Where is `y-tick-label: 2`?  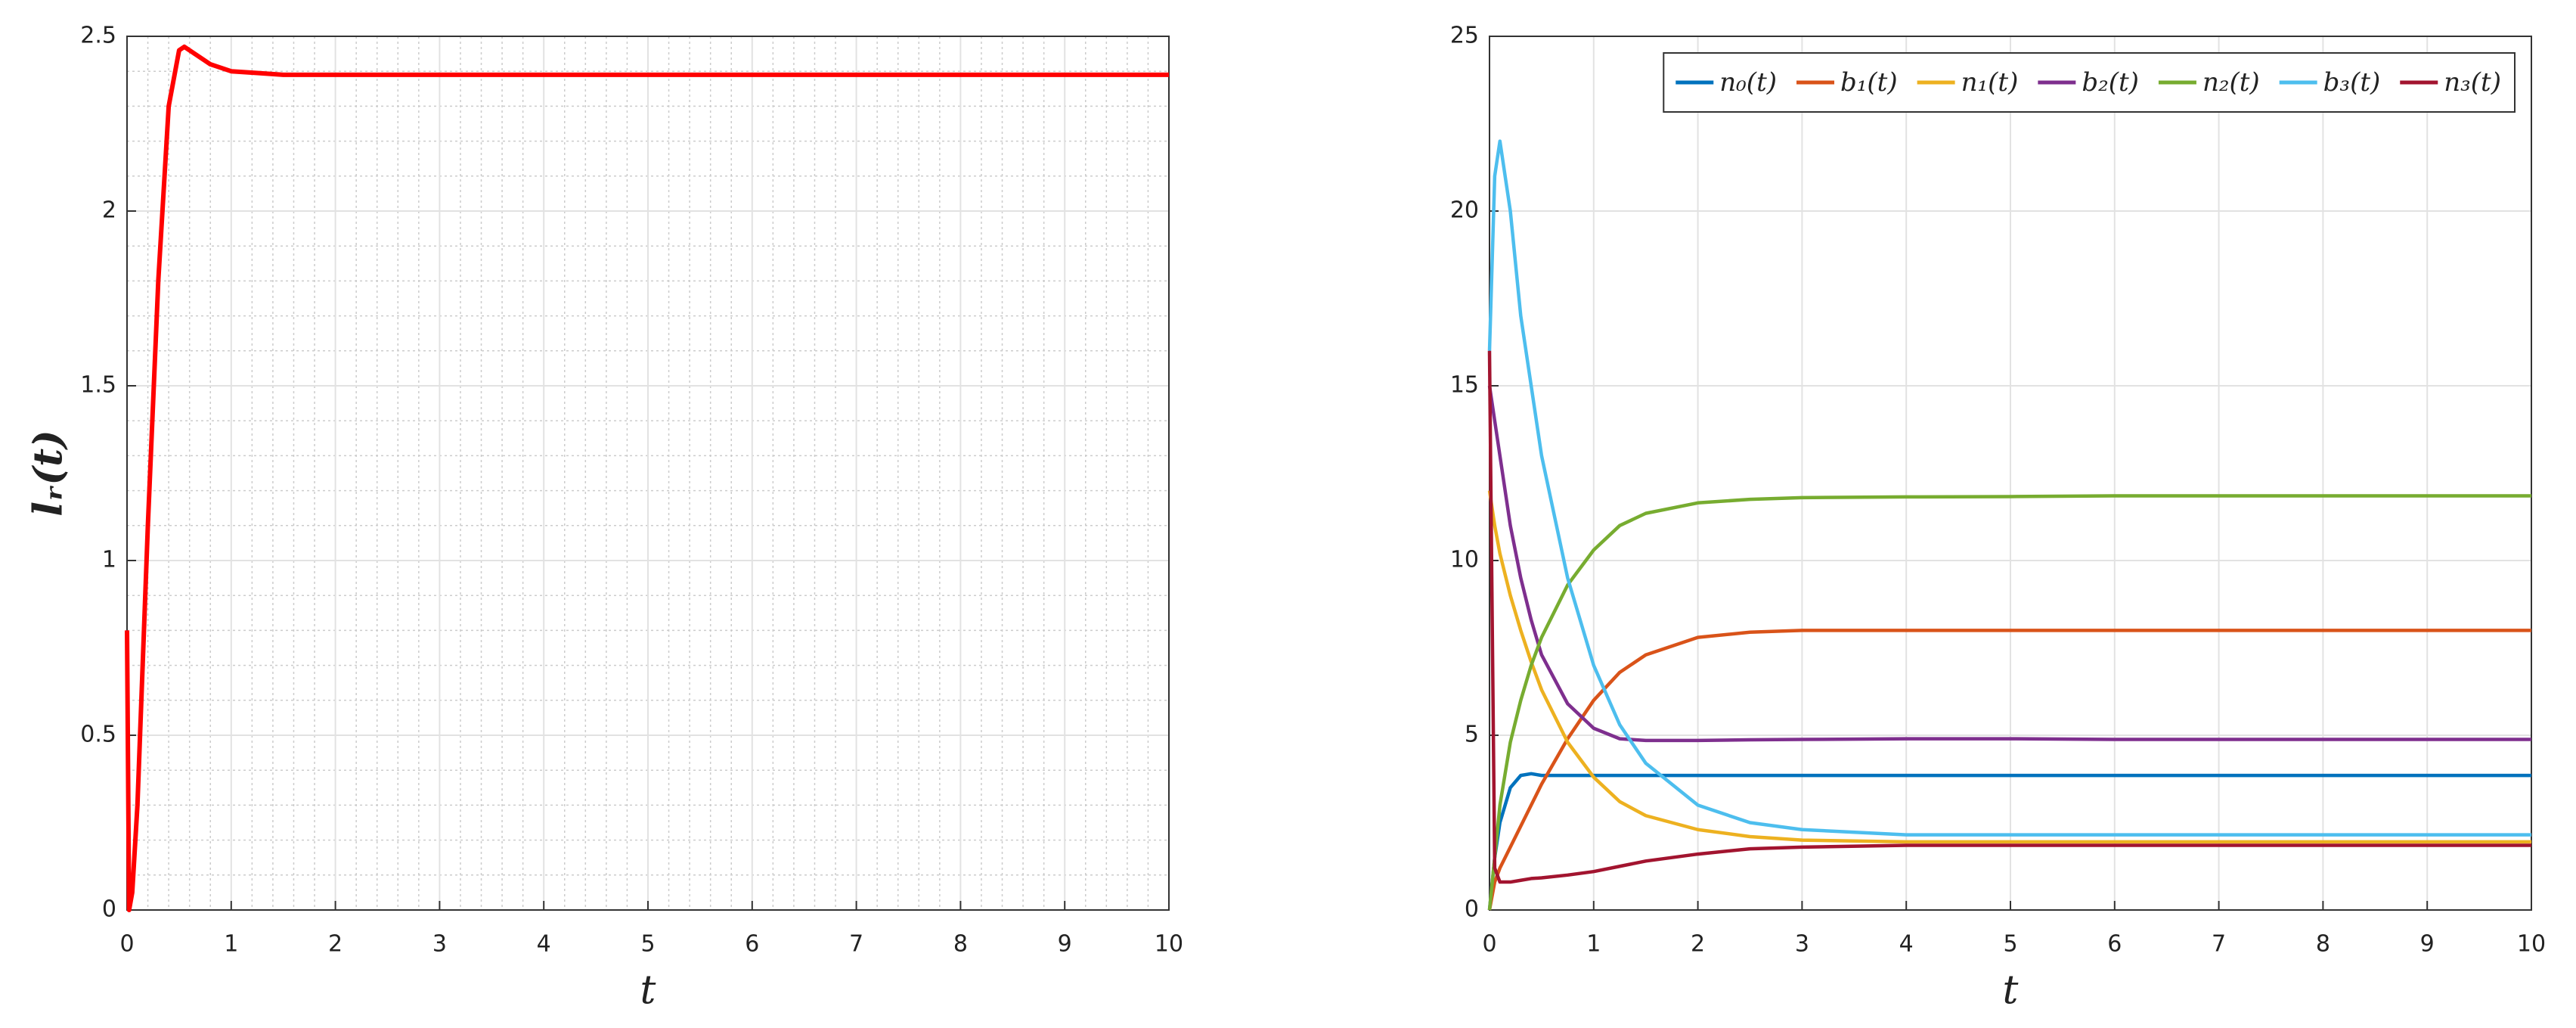
y-tick-label: 2 is located at coordinates (109, 210).